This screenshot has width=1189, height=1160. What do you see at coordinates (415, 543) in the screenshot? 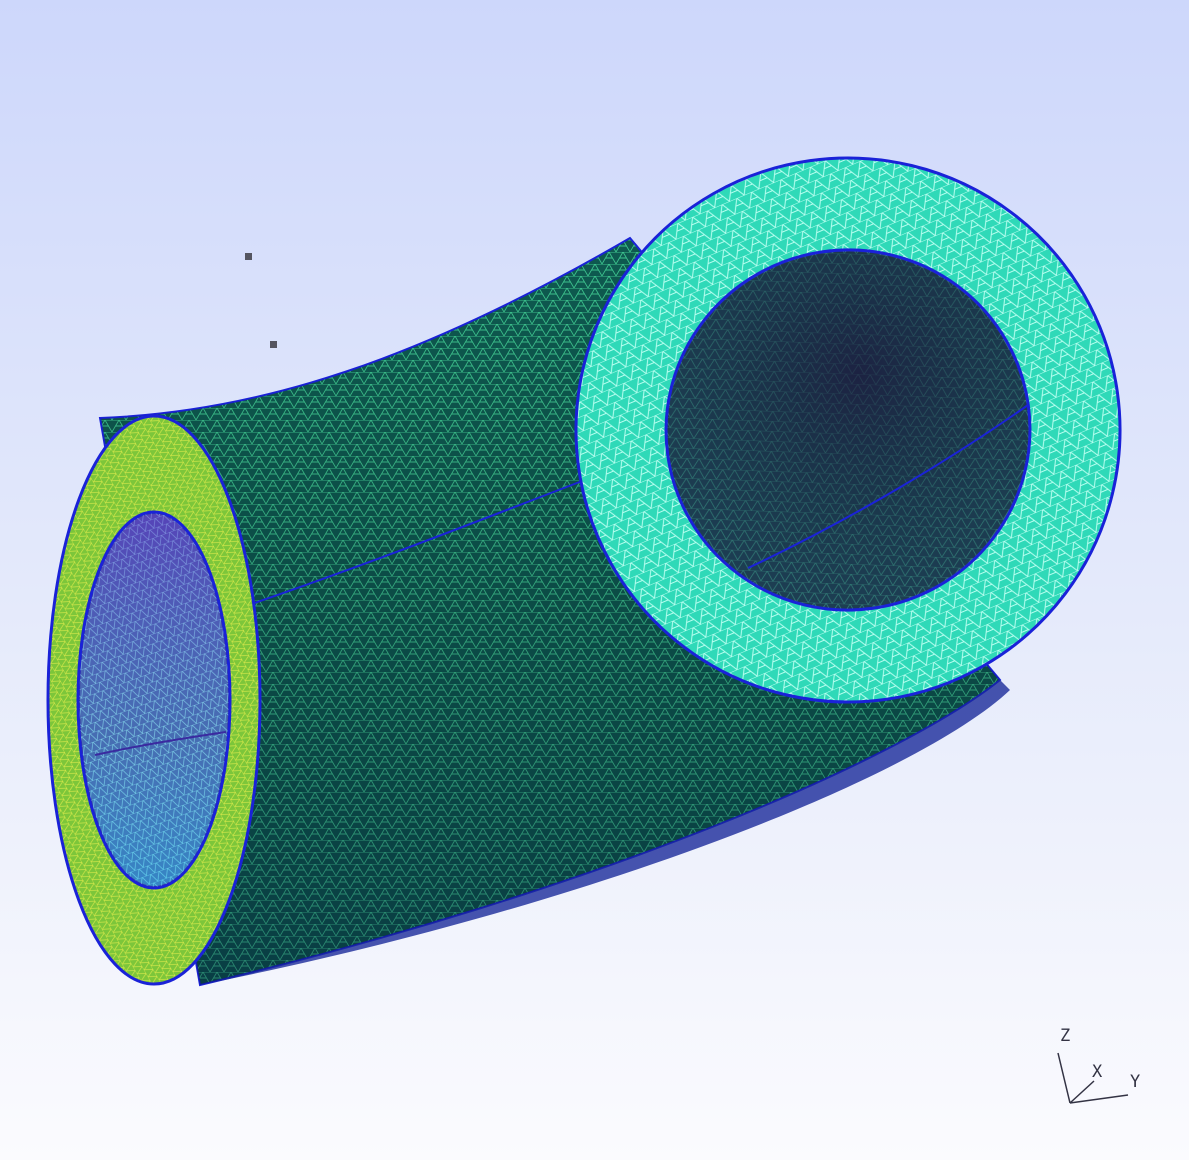
I see `seam-line` at bounding box center [415, 543].